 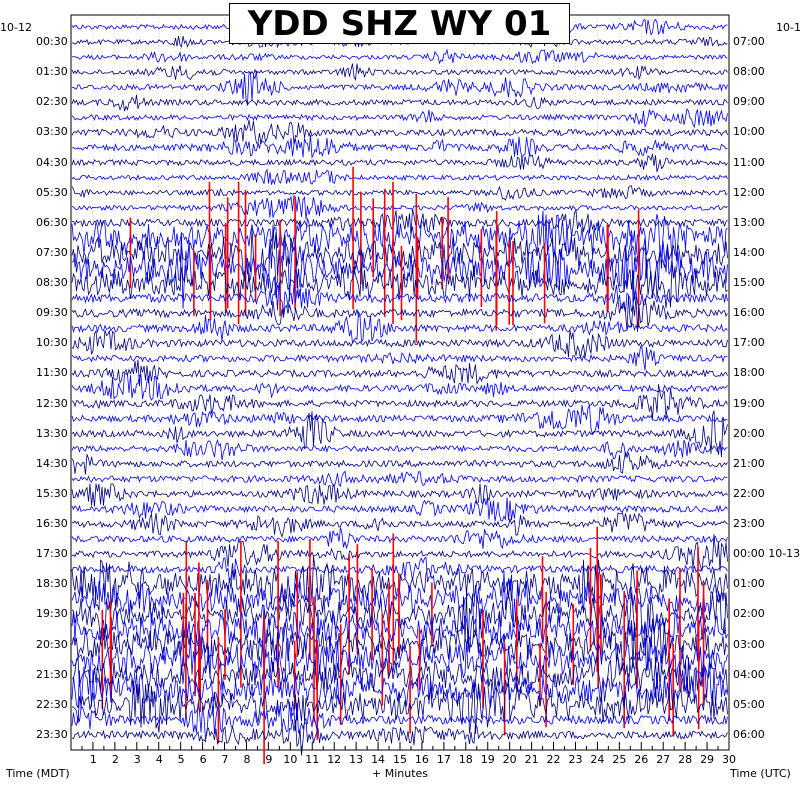 I want to click on left-time-label: 11:30, so click(x=52, y=373).